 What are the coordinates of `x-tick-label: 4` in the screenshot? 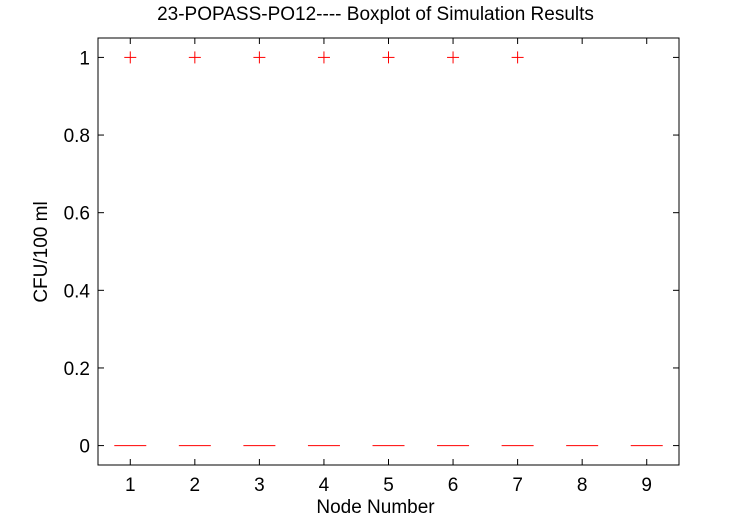 It's located at (324, 485).